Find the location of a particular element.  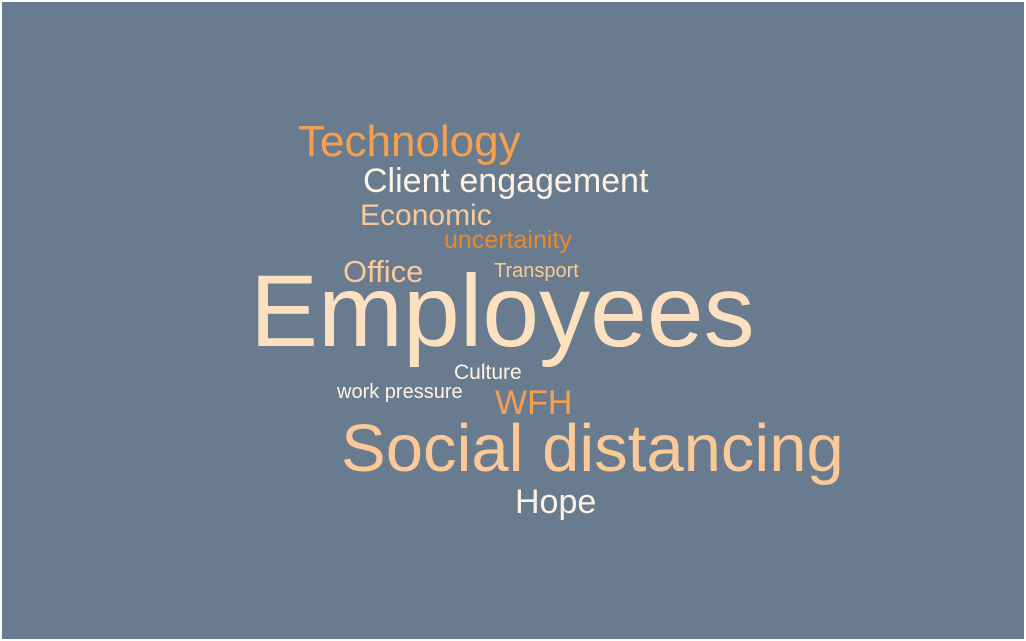

word-hope: Hope is located at coordinates (556, 502).